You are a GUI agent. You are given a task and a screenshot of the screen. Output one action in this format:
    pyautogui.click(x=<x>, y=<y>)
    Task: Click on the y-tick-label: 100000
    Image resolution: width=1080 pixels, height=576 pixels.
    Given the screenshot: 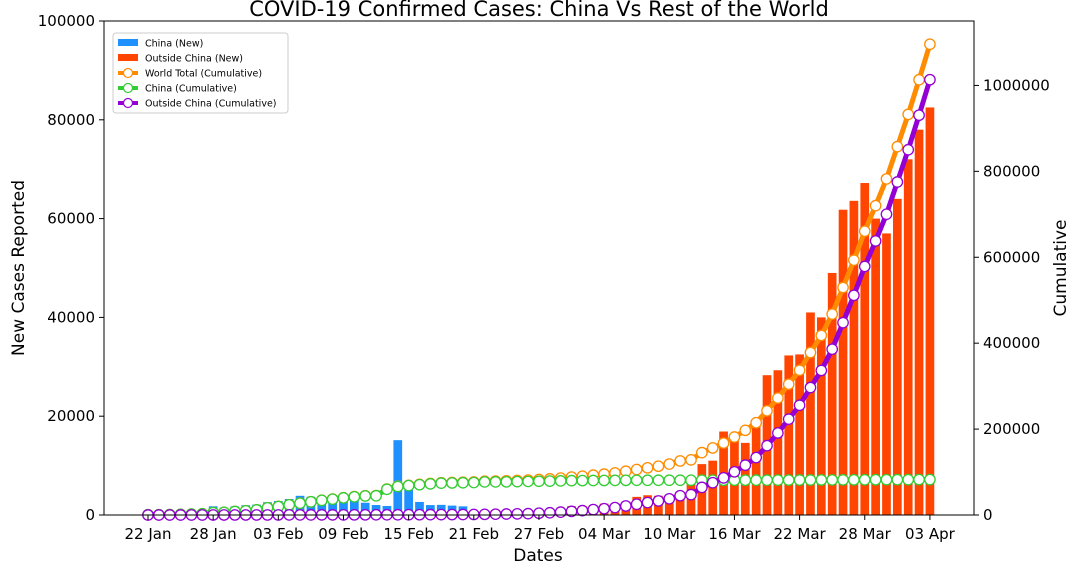 What is the action you would take?
    pyautogui.click(x=66, y=21)
    